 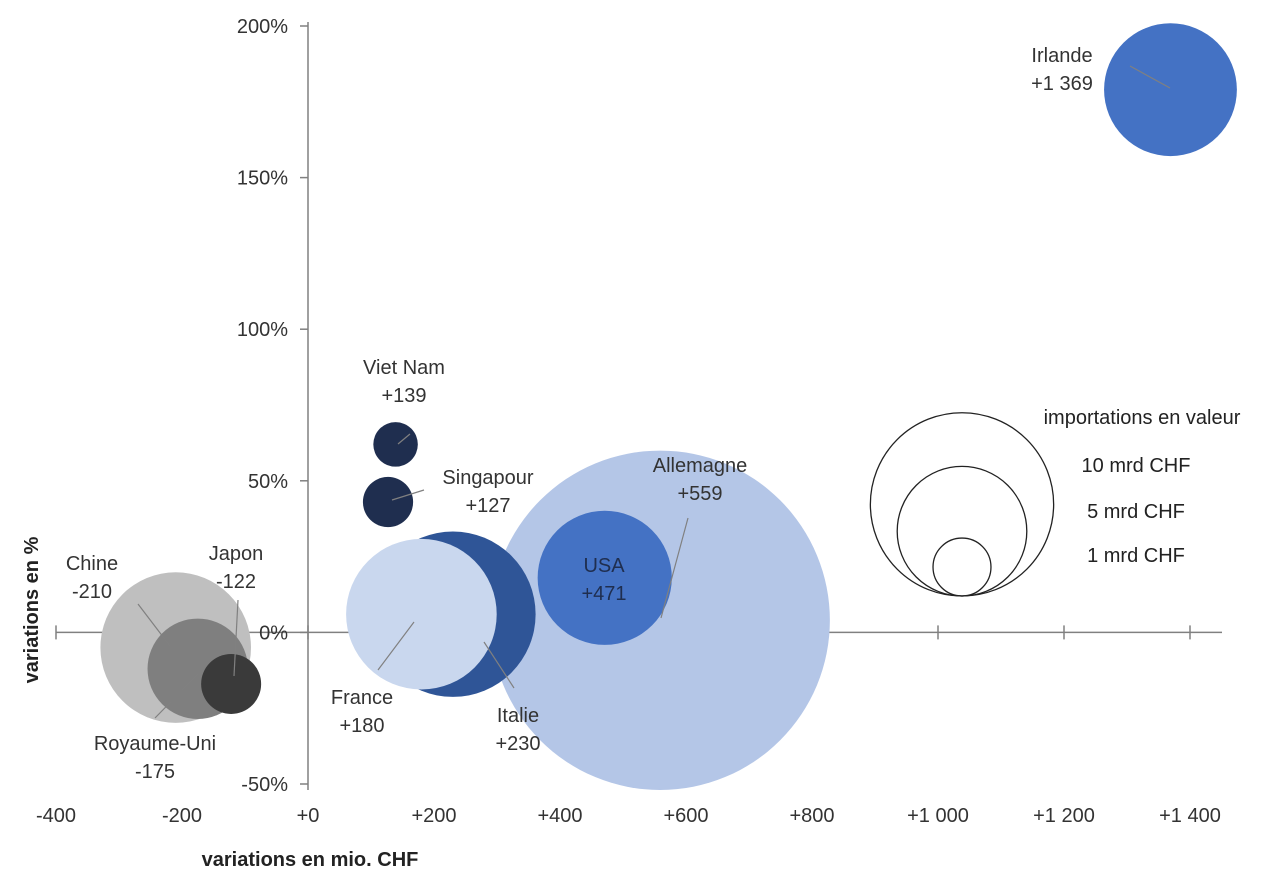 I want to click on x-tick-label: +200, so click(x=433, y=816).